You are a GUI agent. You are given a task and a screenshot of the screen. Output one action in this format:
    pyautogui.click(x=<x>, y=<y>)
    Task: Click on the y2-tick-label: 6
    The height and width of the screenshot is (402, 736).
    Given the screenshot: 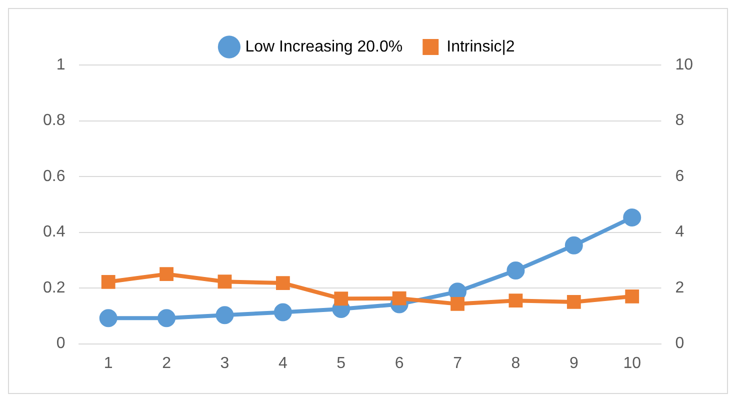 What is the action you would take?
    pyautogui.click(x=679, y=176)
    